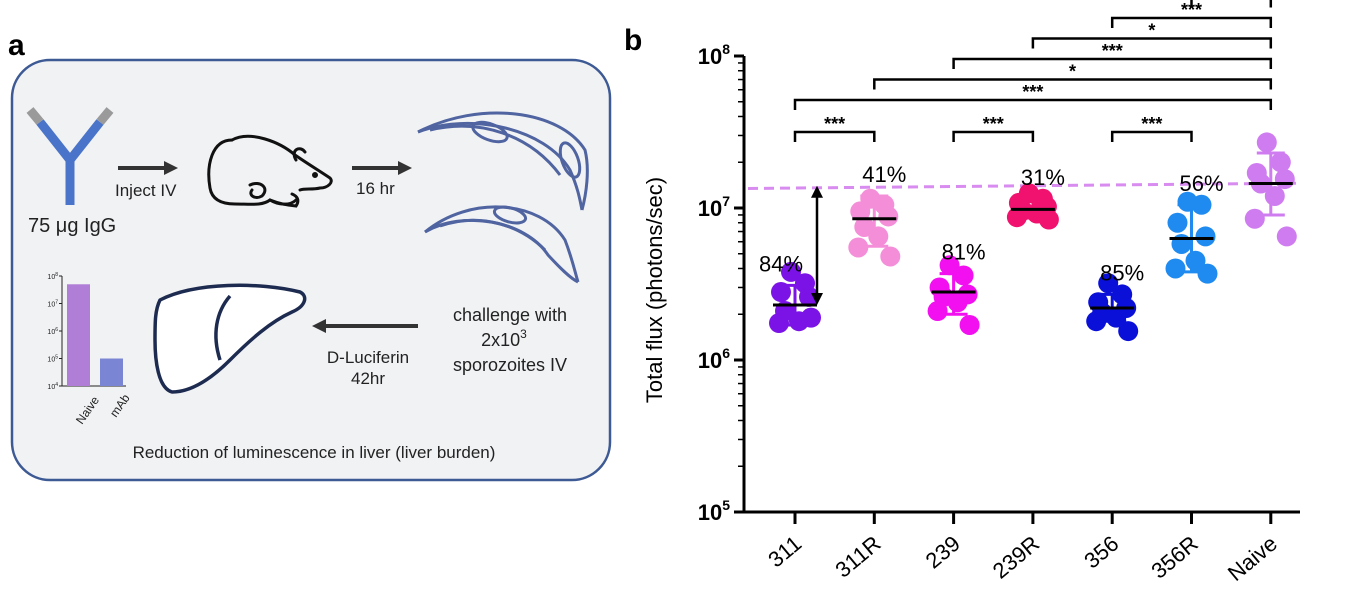 The image size is (1351, 598). What do you see at coordinates (1252, 558) in the screenshot?
I see `x-tick-label: Naive` at bounding box center [1252, 558].